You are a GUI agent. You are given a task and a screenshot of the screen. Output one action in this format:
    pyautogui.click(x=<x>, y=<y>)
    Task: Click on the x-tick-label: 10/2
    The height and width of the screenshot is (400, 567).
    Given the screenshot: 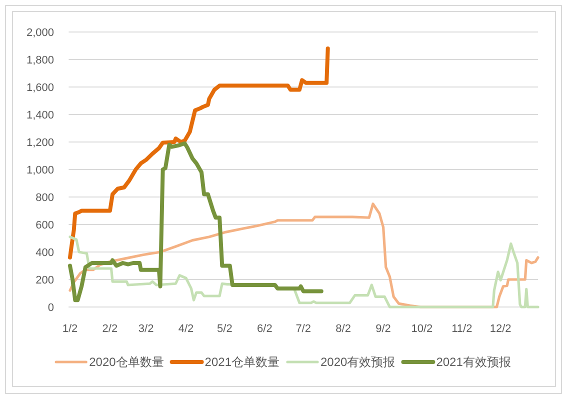 What is the action you would take?
    pyautogui.click(x=422, y=328)
    